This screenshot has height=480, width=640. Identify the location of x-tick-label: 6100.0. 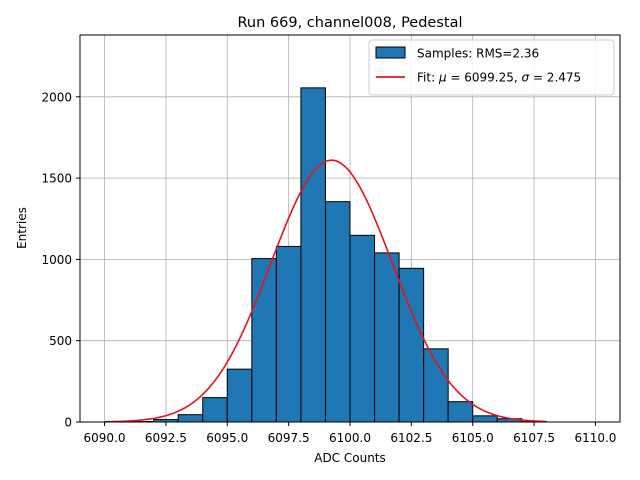
(350, 438).